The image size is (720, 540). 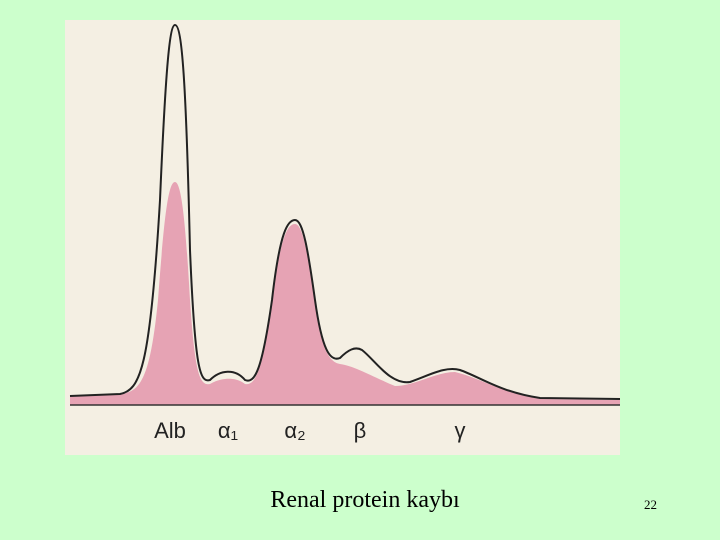 I want to click on peak-label: β, so click(x=360, y=430).